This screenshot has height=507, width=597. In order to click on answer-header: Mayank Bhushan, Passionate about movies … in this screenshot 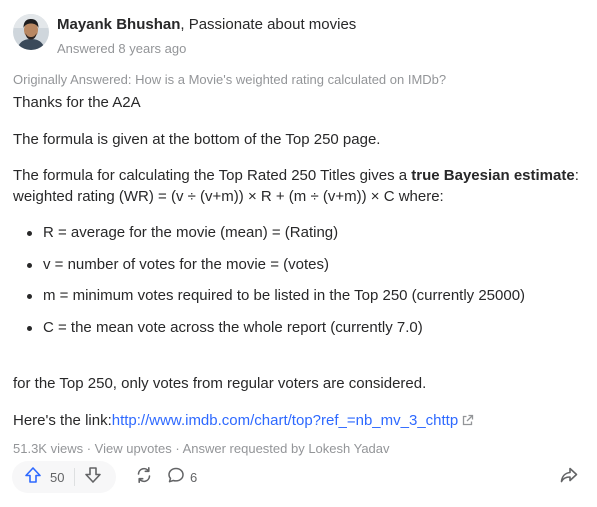, I will do `click(184, 36)`.